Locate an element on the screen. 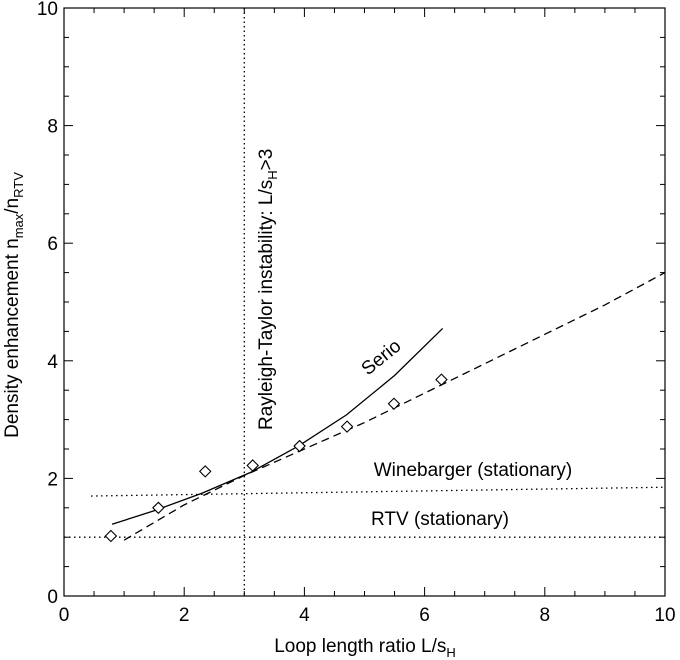 The width and height of the screenshot is (680, 660). y-tick-label: 6 is located at coordinates (52, 244).